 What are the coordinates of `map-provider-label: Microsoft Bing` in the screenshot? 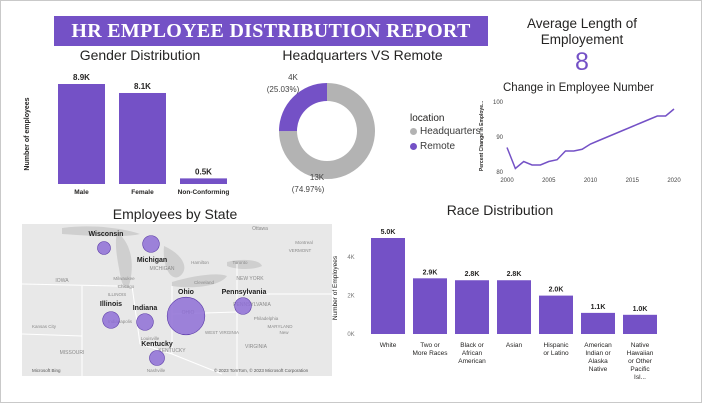 It's located at (46, 370).